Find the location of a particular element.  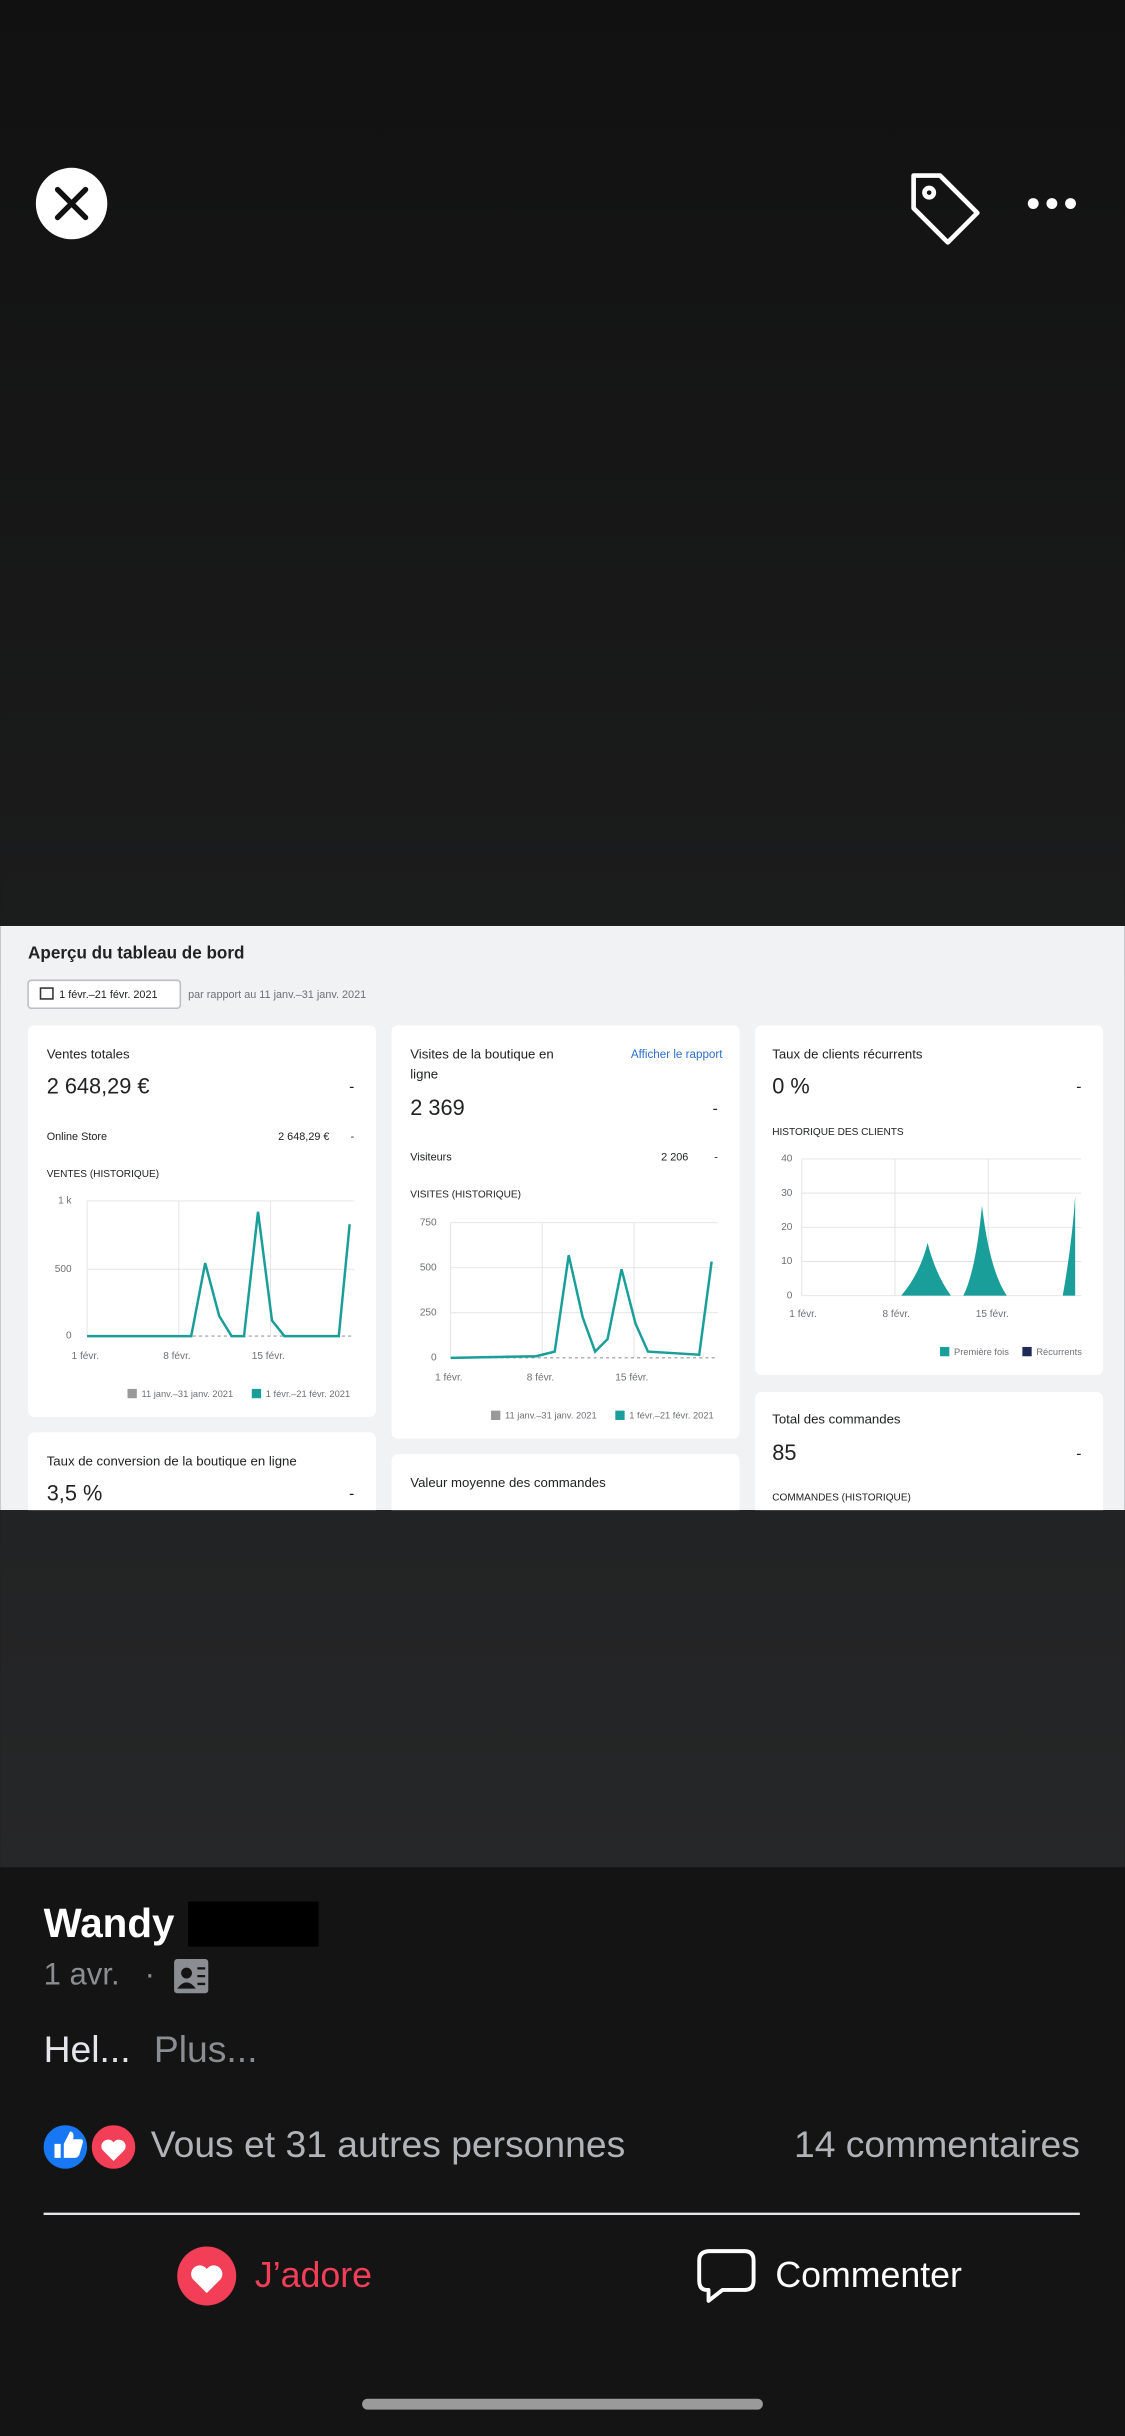

y-tick-label: 30 is located at coordinates (787, 1193).